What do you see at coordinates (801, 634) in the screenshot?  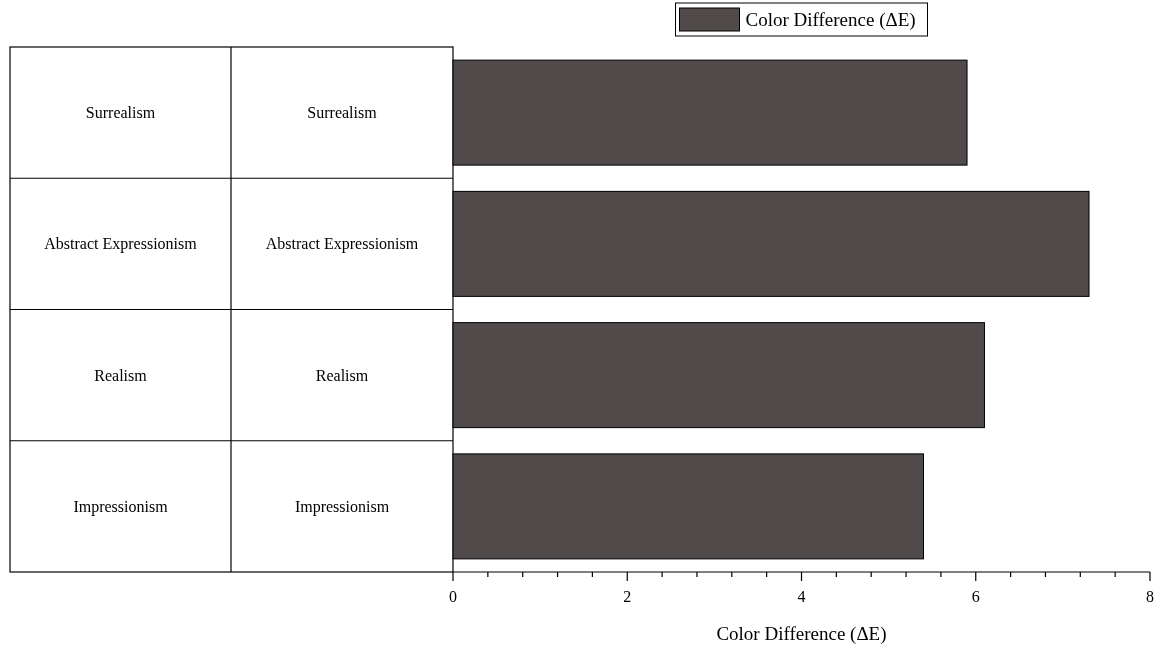 I see `x-axis-title: Color Difference (ΔE)` at bounding box center [801, 634].